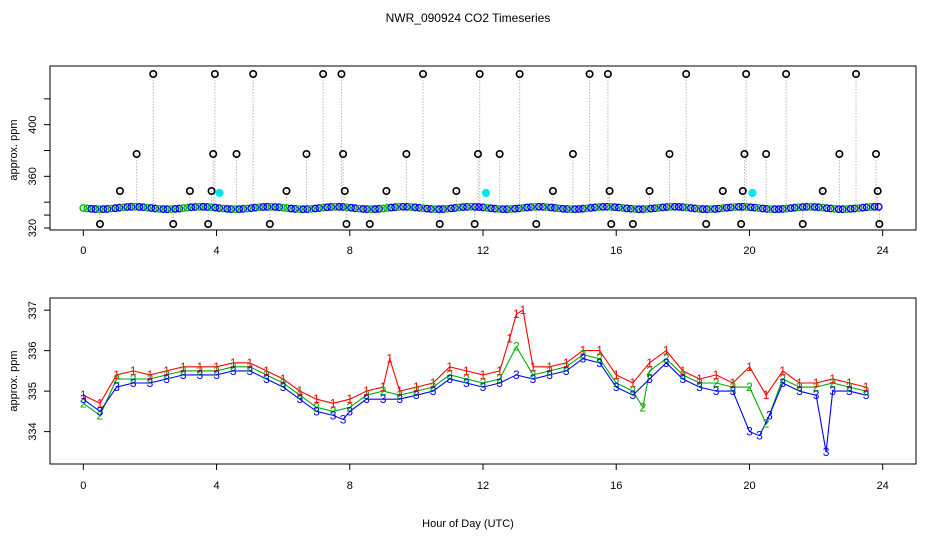 The image size is (936, 540). What do you see at coordinates (883, 486) in the screenshot?
I see `lower-x-tick-label: 24` at bounding box center [883, 486].